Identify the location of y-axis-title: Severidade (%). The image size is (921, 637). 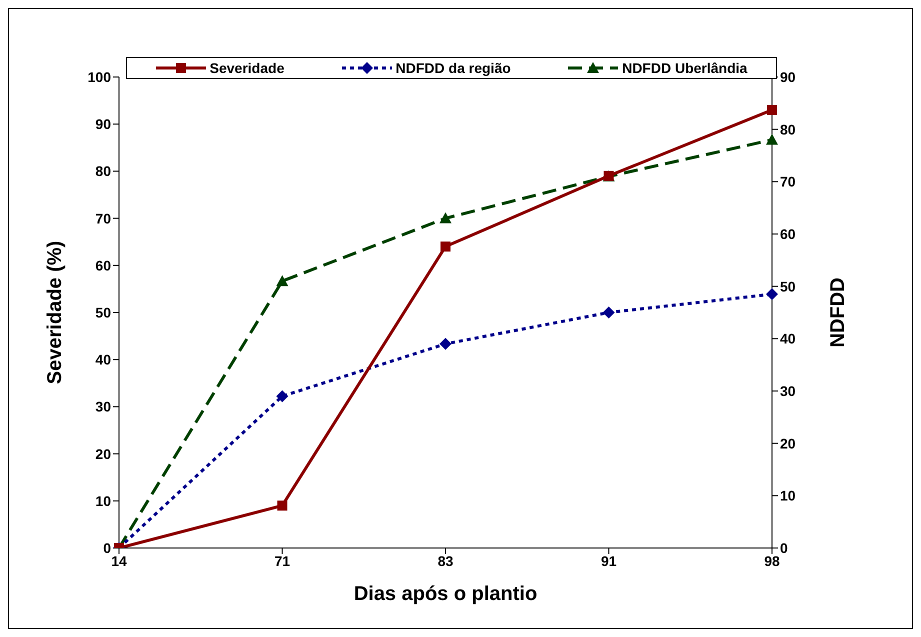
(55, 312).